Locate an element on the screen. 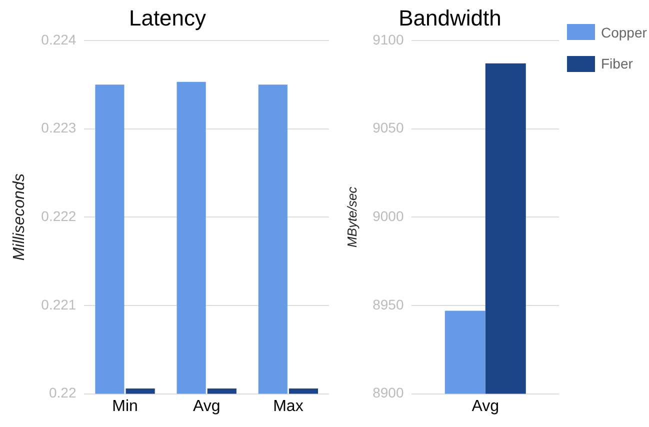 The width and height of the screenshot is (649, 427). y-tick-label: 8900 is located at coordinates (388, 392).